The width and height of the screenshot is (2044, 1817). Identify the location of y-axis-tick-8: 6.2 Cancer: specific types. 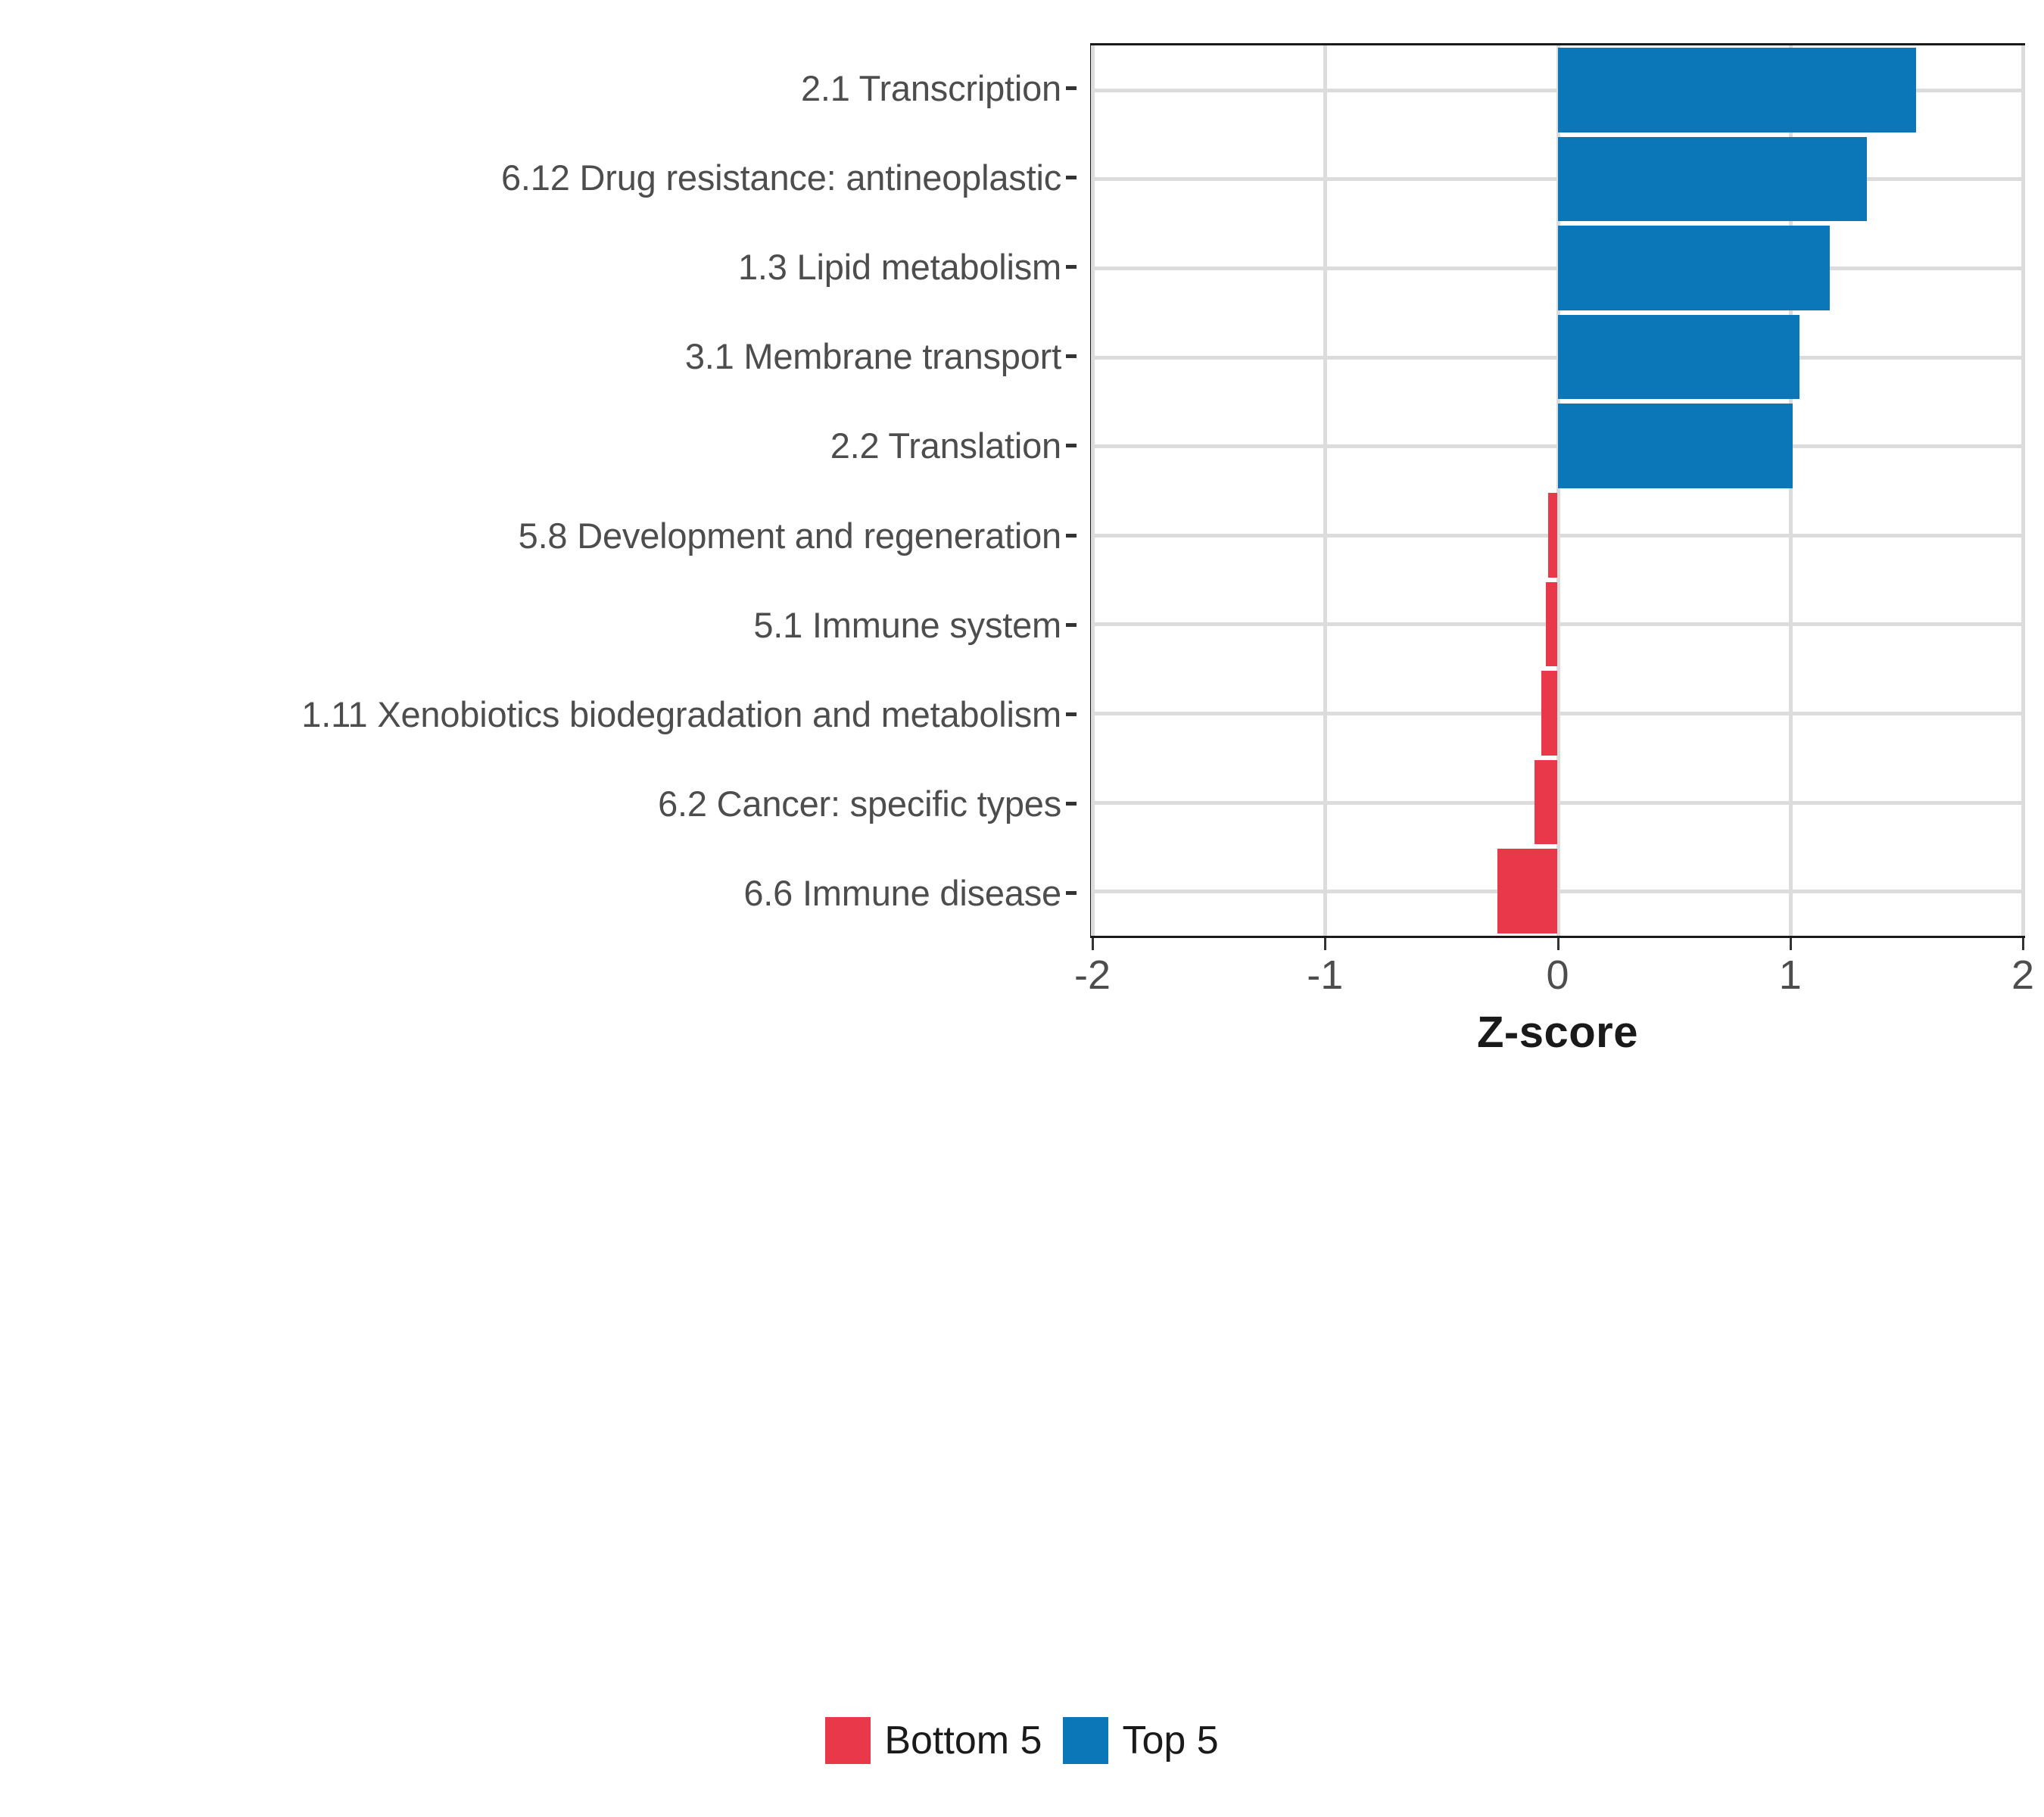
(538, 804).